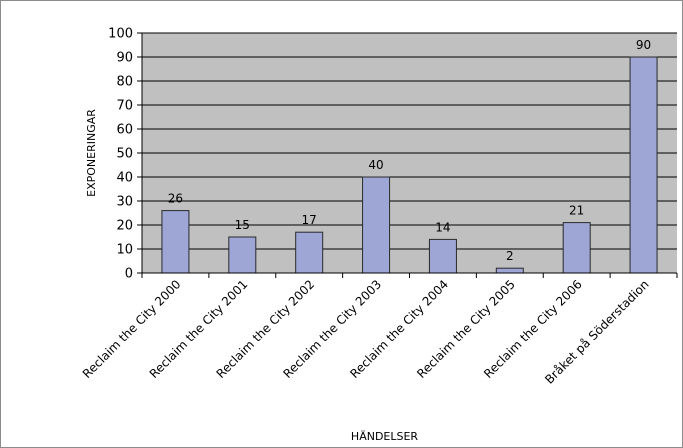 Image resolution: width=683 pixels, height=448 pixels. What do you see at coordinates (124, 226) in the screenshot?
I see `y-tick-label: 20` at bounding box center [124, 226].